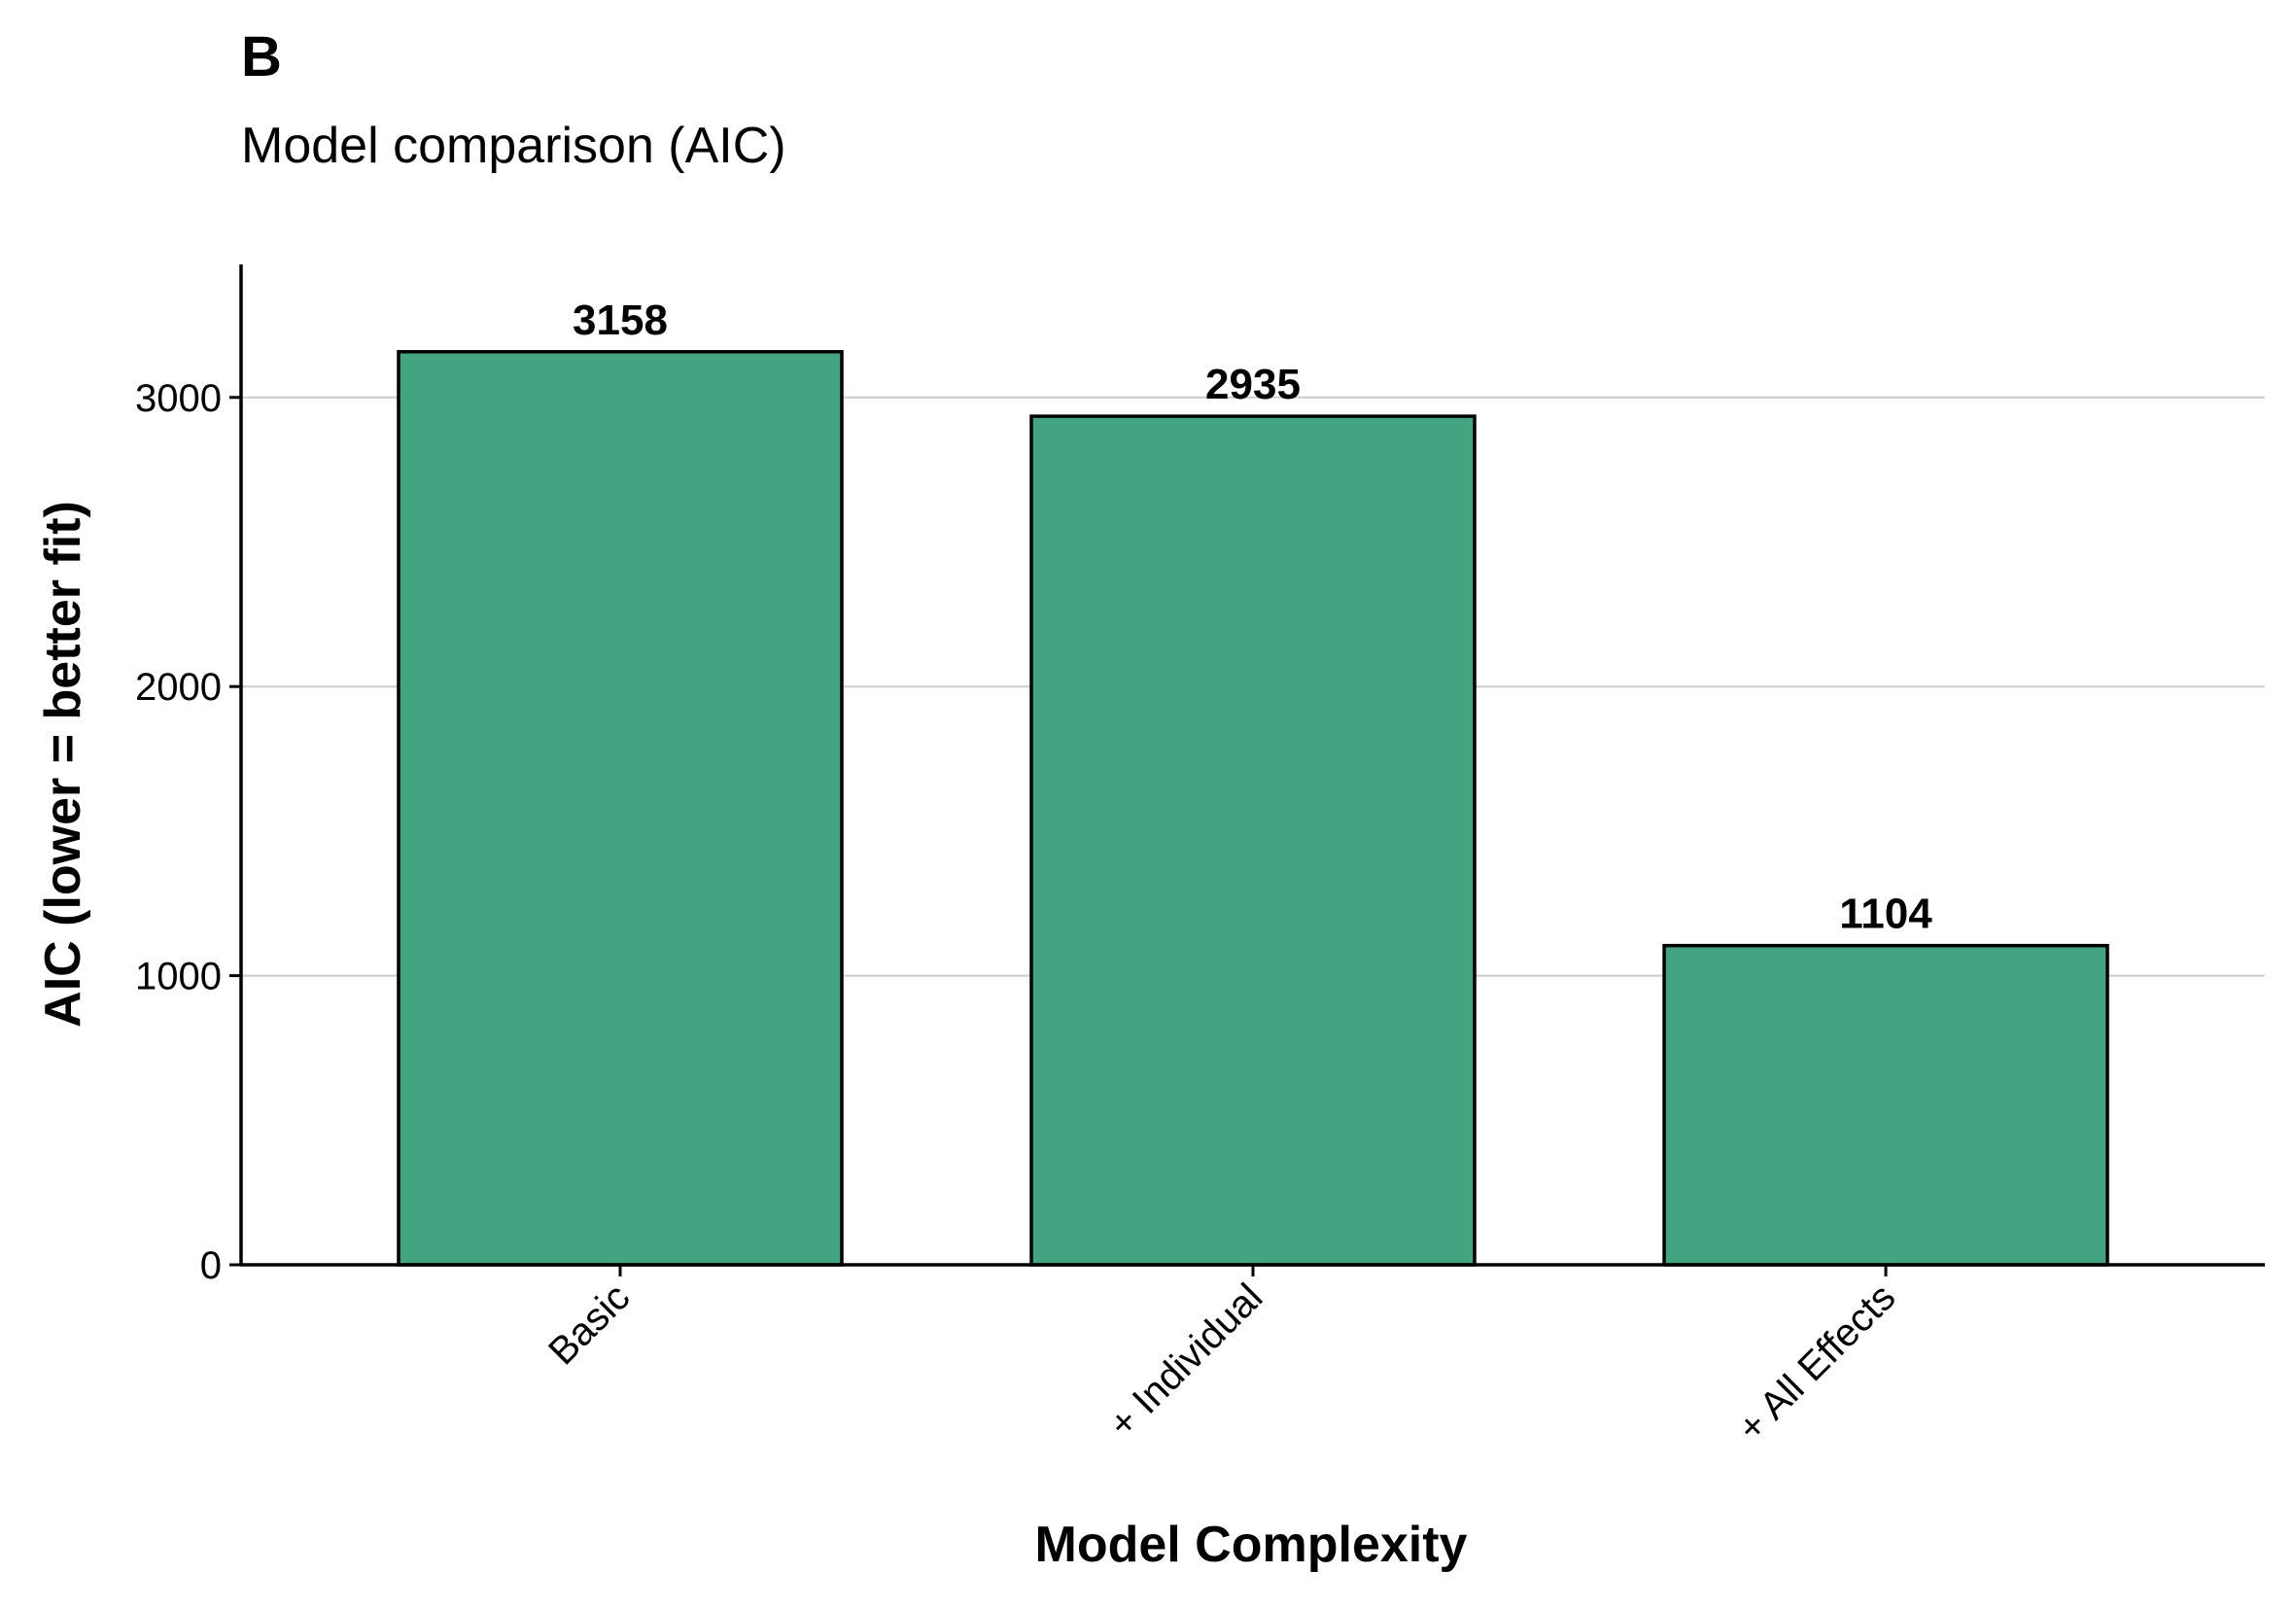  What do you see at coordinates (1185, 1360) in the screenshot?
I see `x-tick-label: + Individual` at bounding box center [1185, 1360].